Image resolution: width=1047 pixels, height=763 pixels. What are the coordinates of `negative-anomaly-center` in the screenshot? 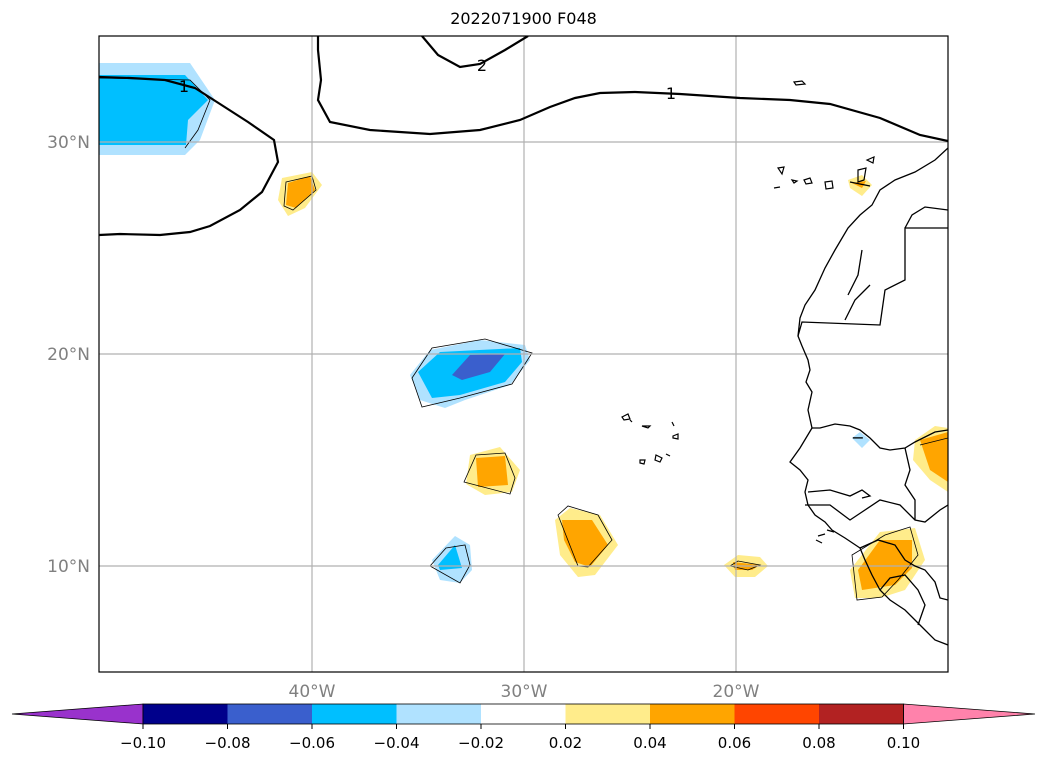 It's located at (471, 373).